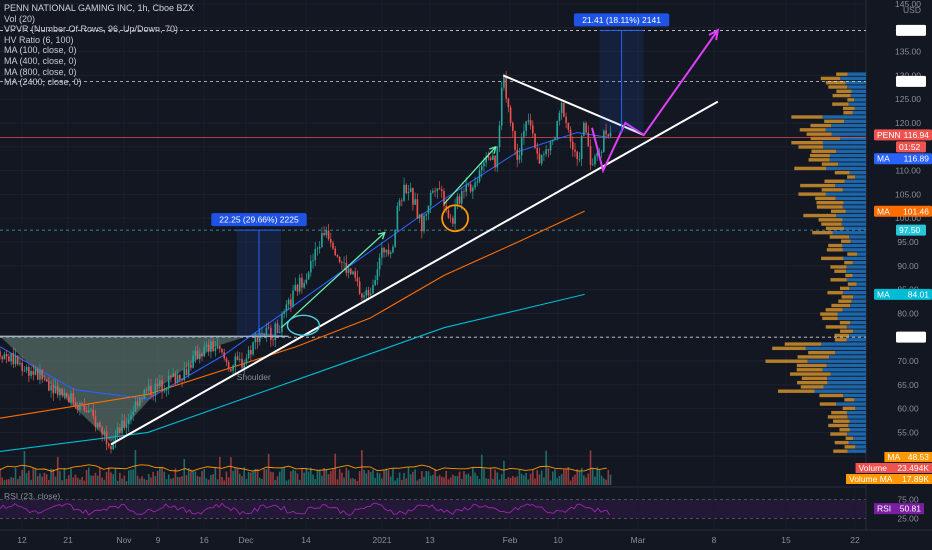 This screenshot has width=932, height=550. I want to click on legend-indicator: MA (400, close, 0), so click(40, 60).